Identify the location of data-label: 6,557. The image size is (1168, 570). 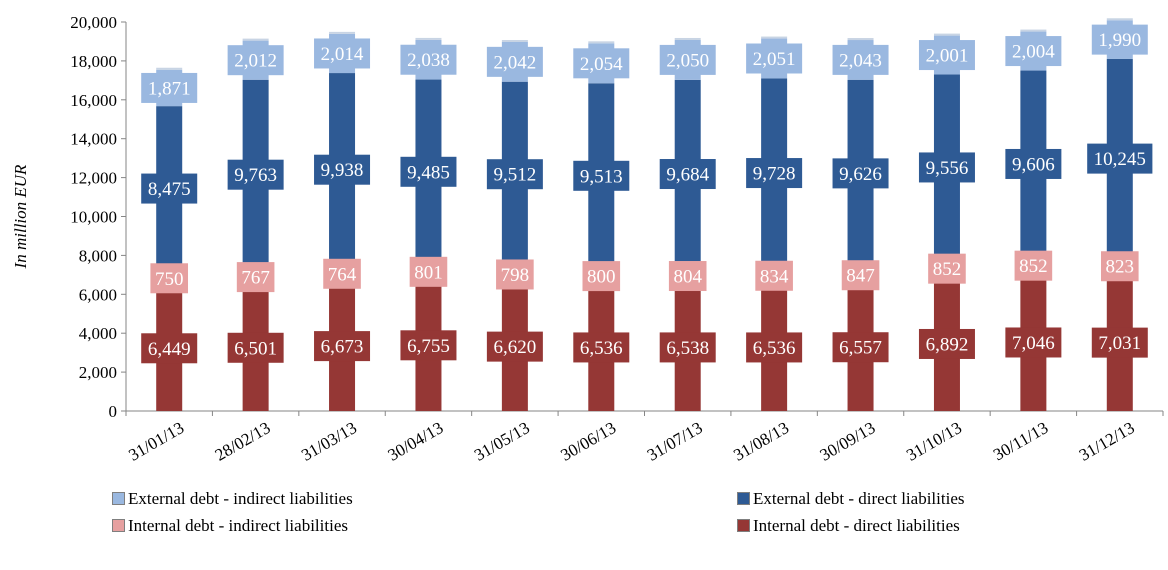
(860, 348).